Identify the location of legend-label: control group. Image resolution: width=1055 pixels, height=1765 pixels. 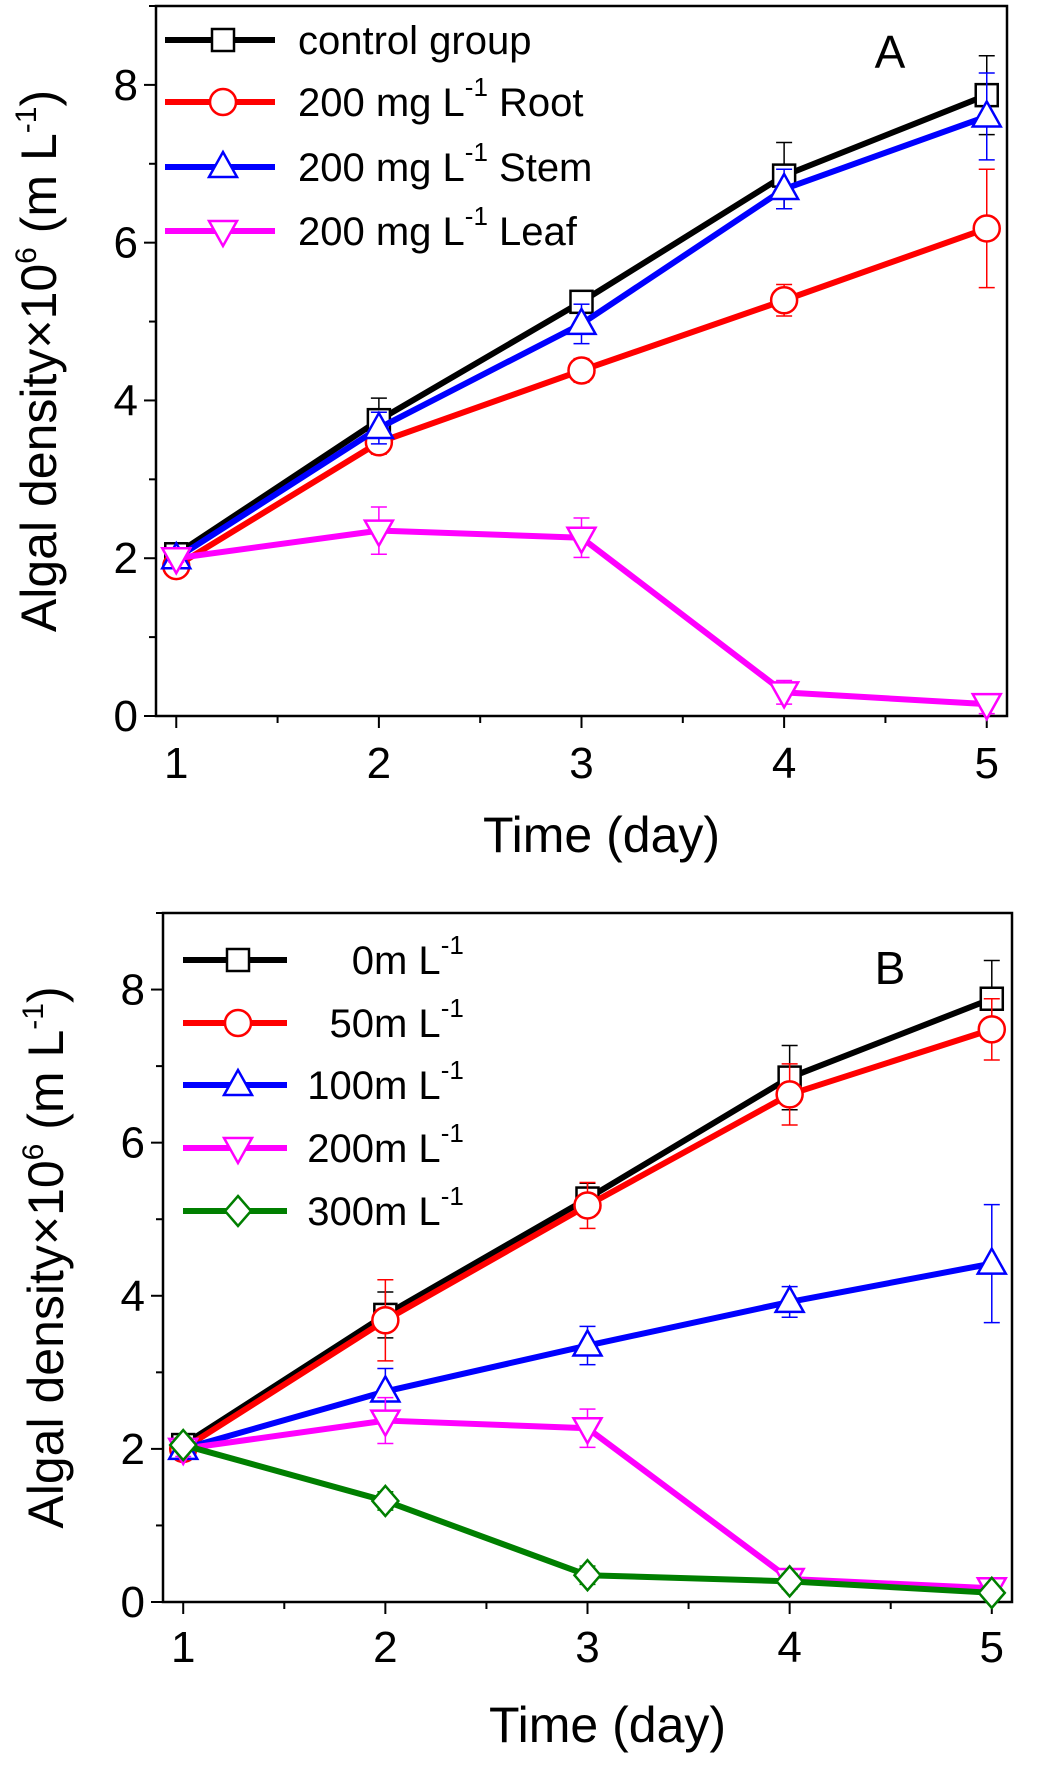
(414, 41).